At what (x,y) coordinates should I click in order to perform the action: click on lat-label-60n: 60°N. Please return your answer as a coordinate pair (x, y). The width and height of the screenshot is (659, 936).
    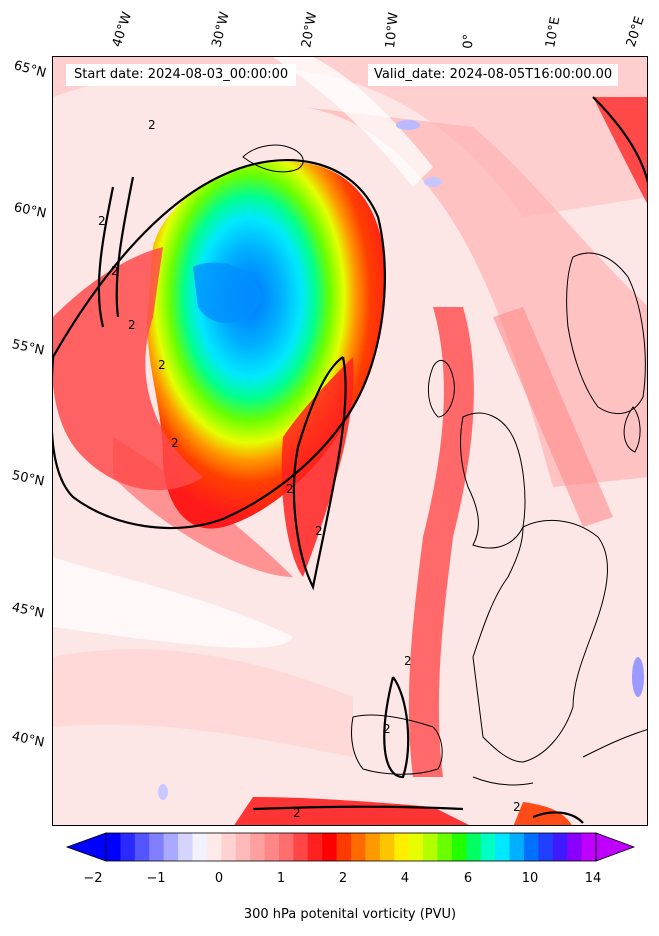
    Looking at the image, I should click on (30, 211).